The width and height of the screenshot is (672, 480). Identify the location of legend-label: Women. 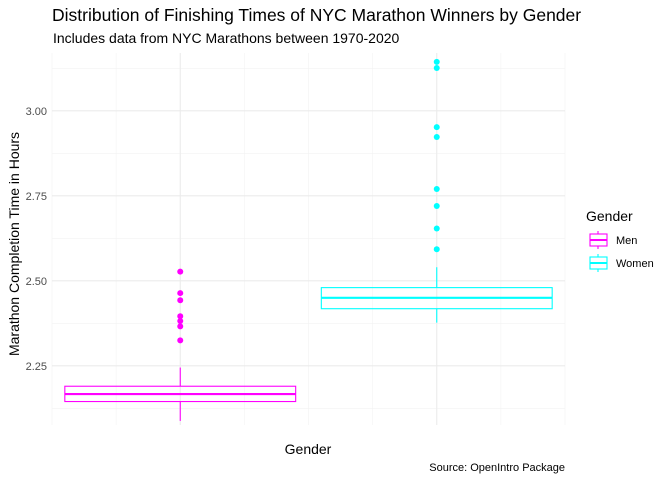
(635, 264).